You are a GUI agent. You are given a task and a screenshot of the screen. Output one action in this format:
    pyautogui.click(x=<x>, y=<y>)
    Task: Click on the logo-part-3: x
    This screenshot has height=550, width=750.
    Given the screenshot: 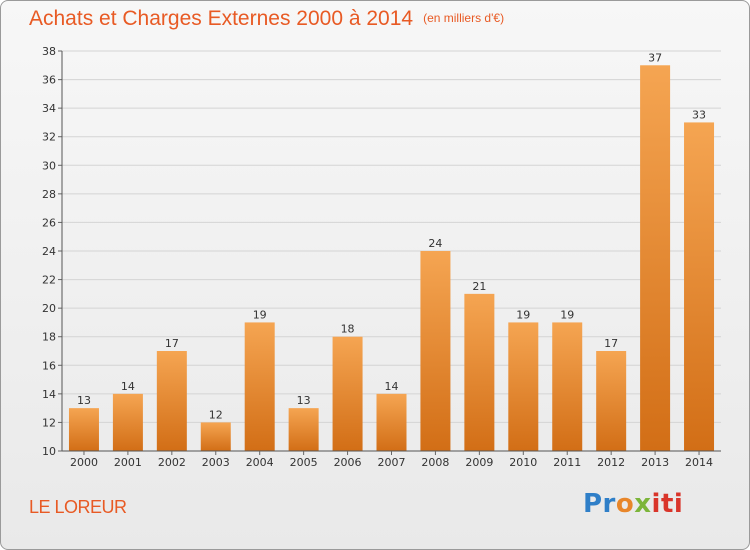 What is the action you would take?
    pyautogui.click(x=643, y=504)
    